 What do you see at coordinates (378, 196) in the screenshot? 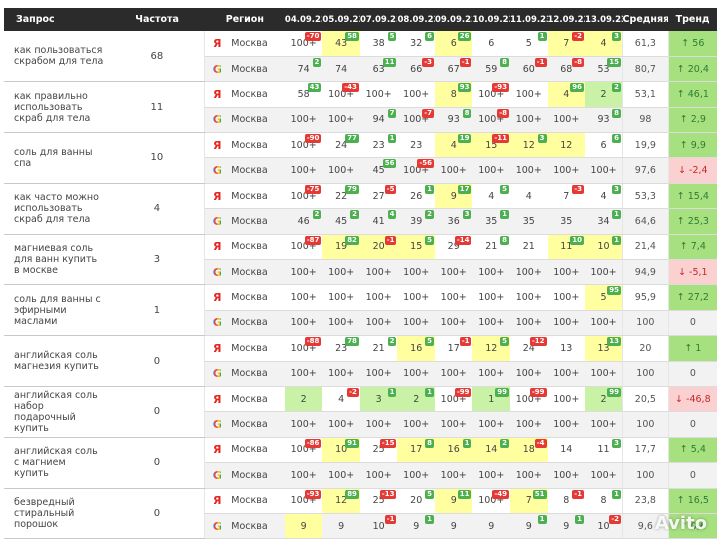
I see `position-cell: 27 -5` at bounding box center [378, 196].